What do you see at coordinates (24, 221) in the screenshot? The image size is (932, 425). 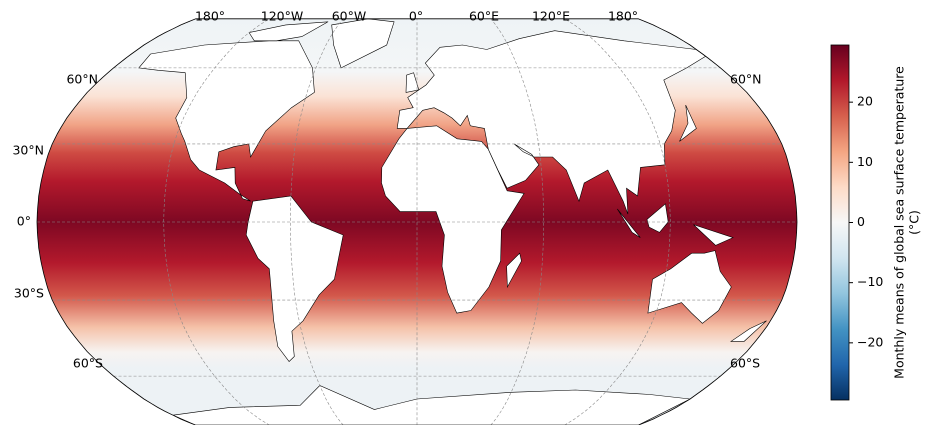 I see `latitude-label: 0°` at bounding box center [24, 221].